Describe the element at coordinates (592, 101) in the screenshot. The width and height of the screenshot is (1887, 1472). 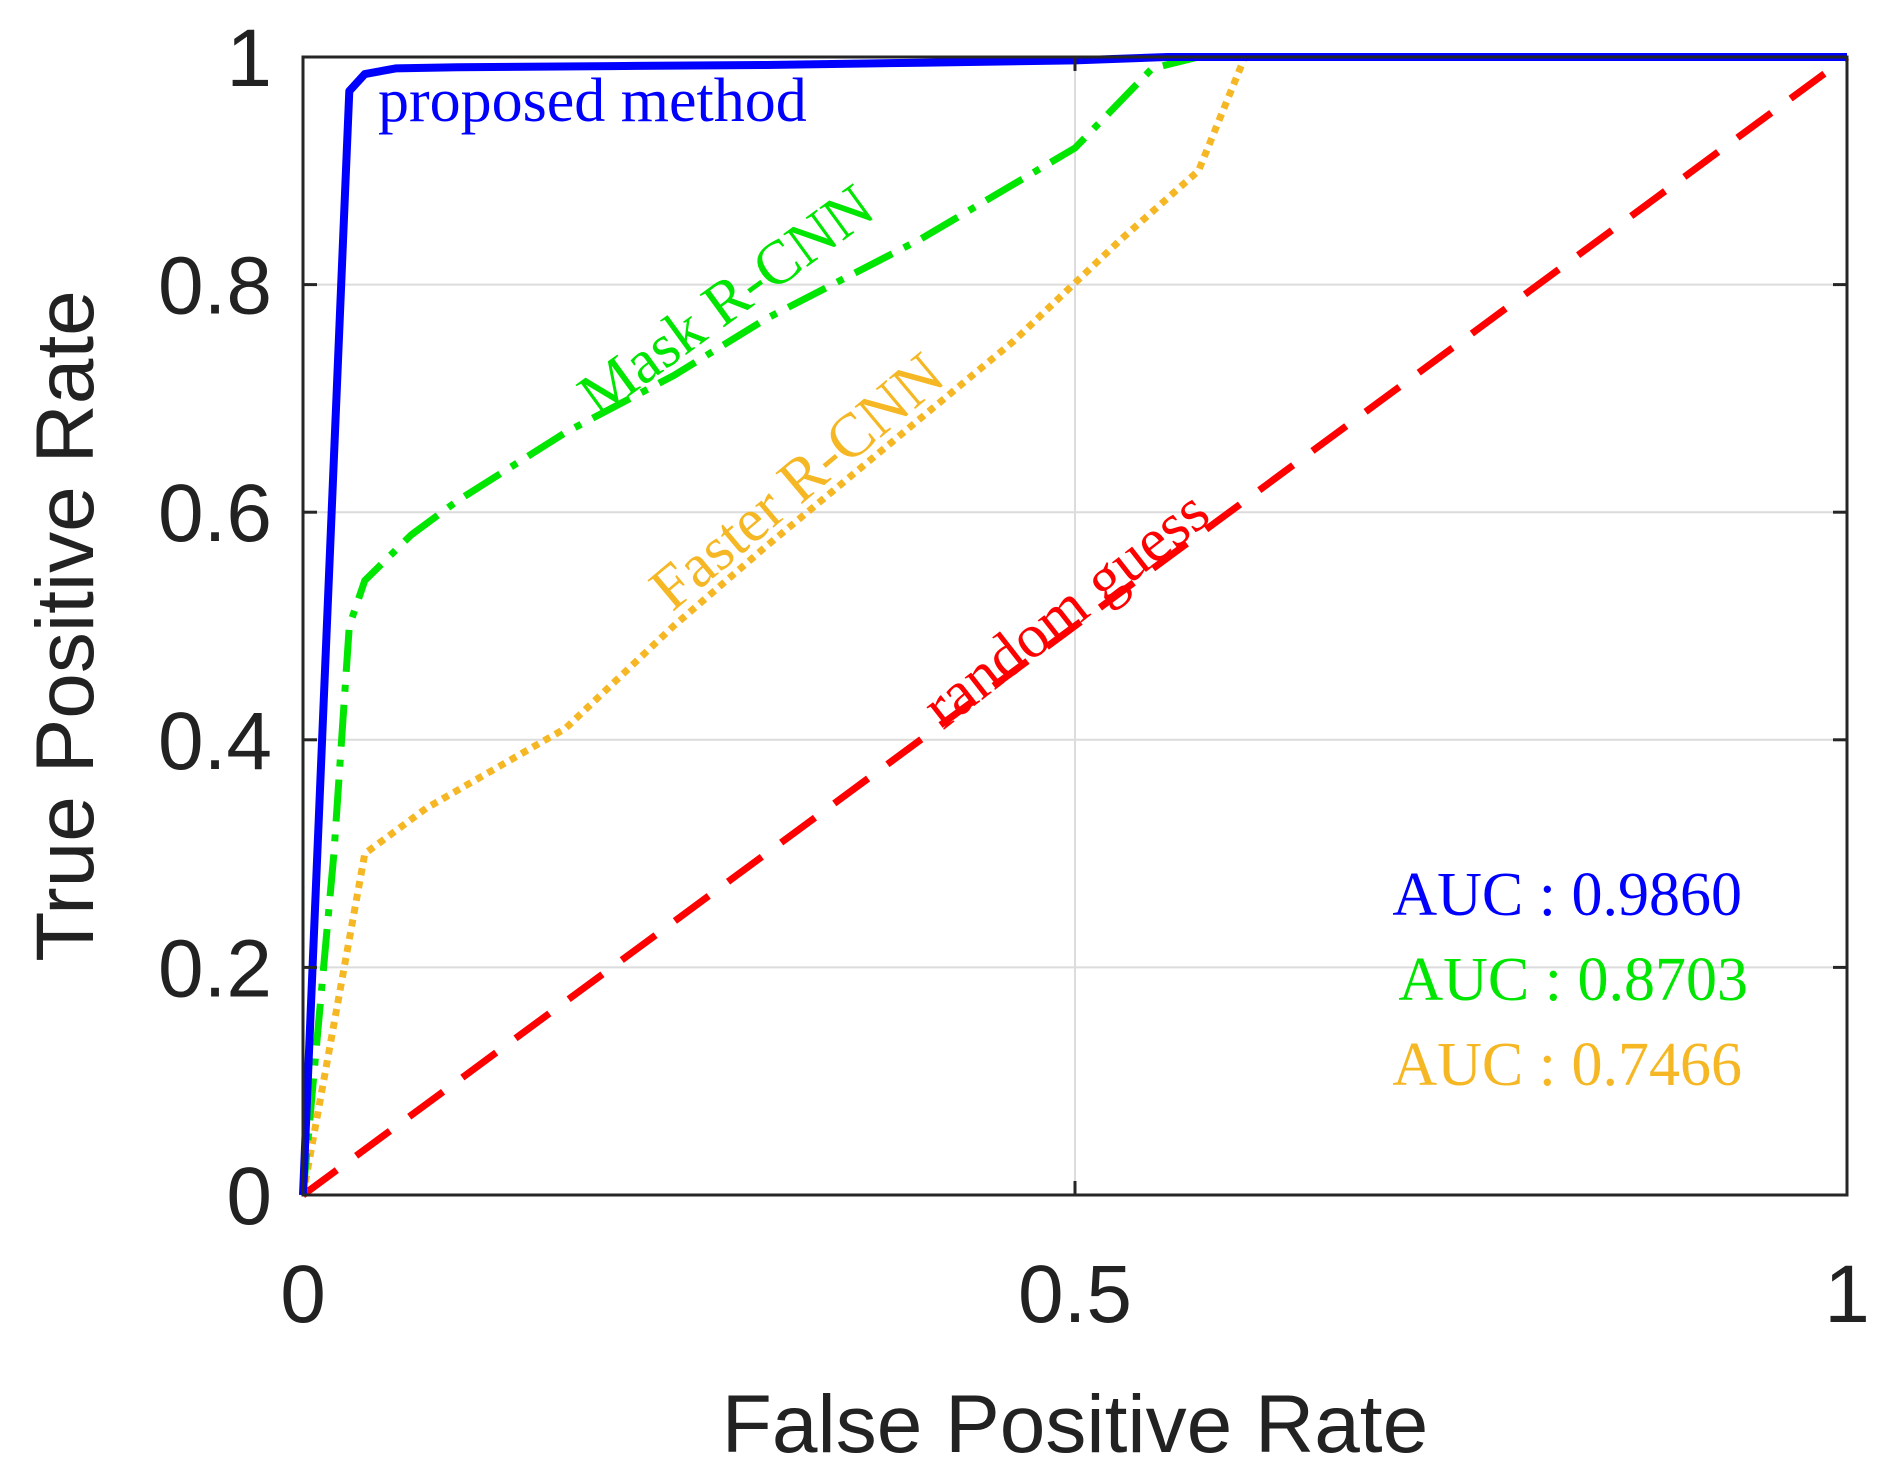
I see `series-label-proposed-method: proposed method` at that location.